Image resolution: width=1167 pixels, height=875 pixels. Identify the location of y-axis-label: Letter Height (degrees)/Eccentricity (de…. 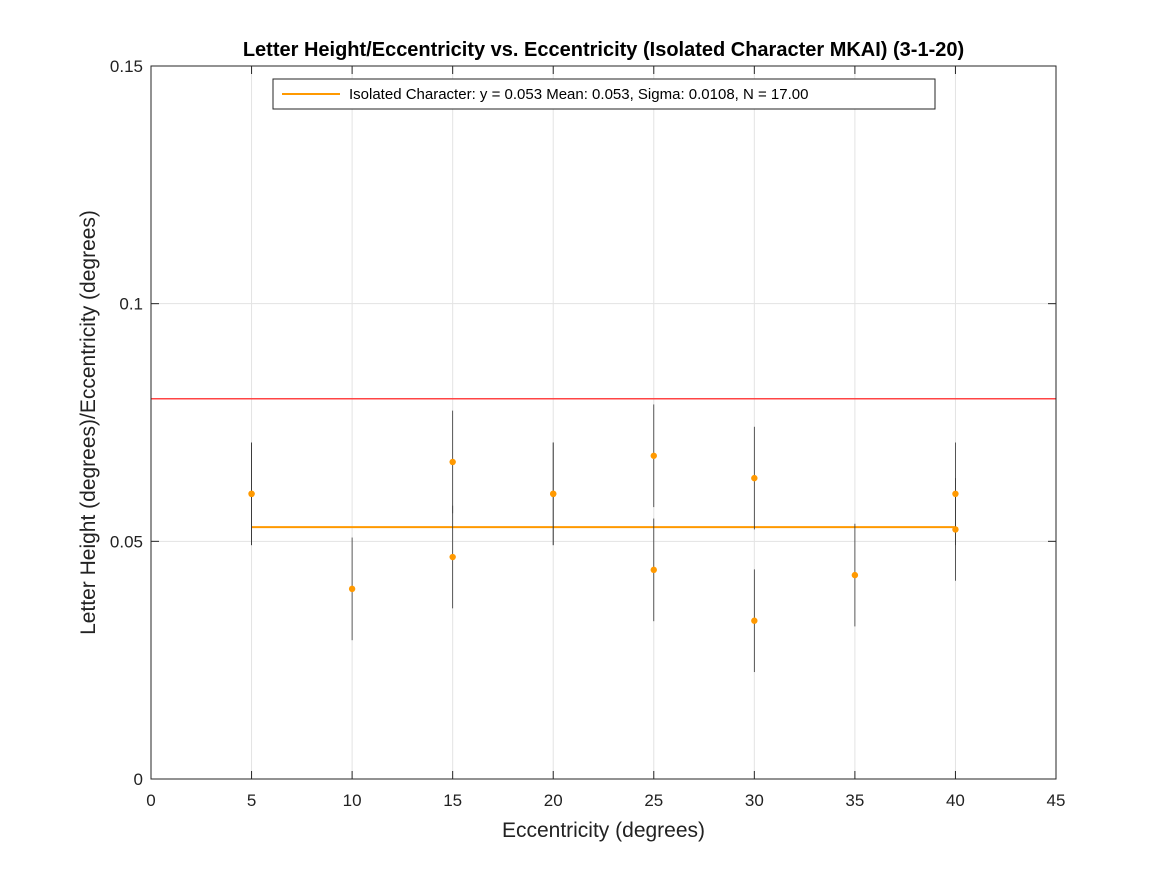
(88, 422).